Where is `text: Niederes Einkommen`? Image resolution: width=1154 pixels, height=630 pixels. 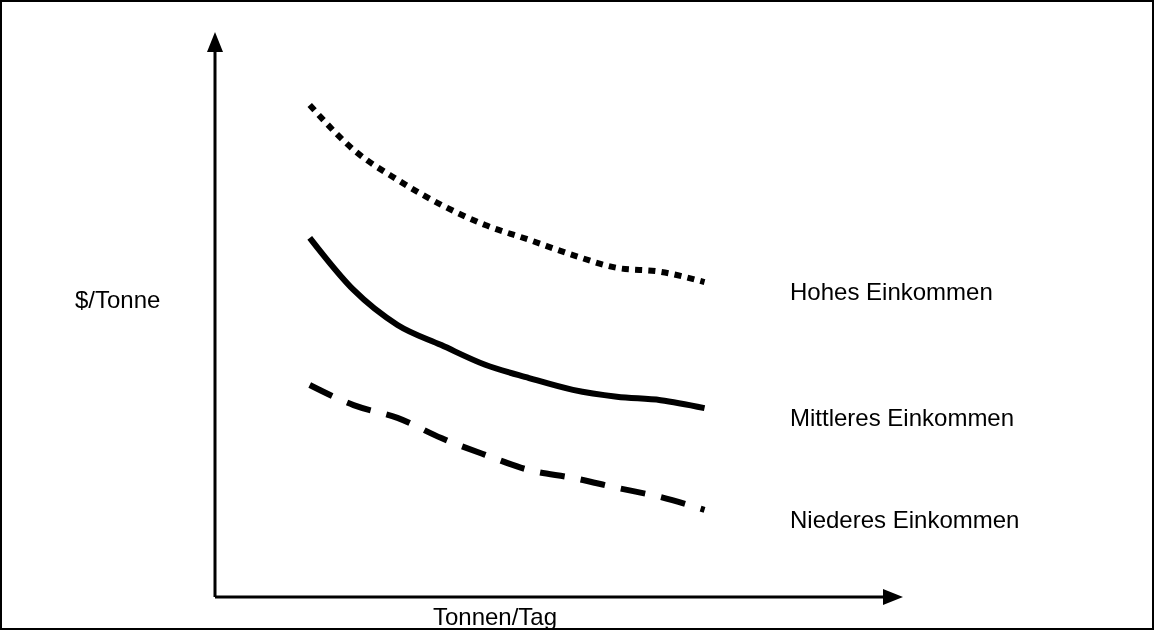 text: Niederes Einkommen is located at coordinates (905, 519).